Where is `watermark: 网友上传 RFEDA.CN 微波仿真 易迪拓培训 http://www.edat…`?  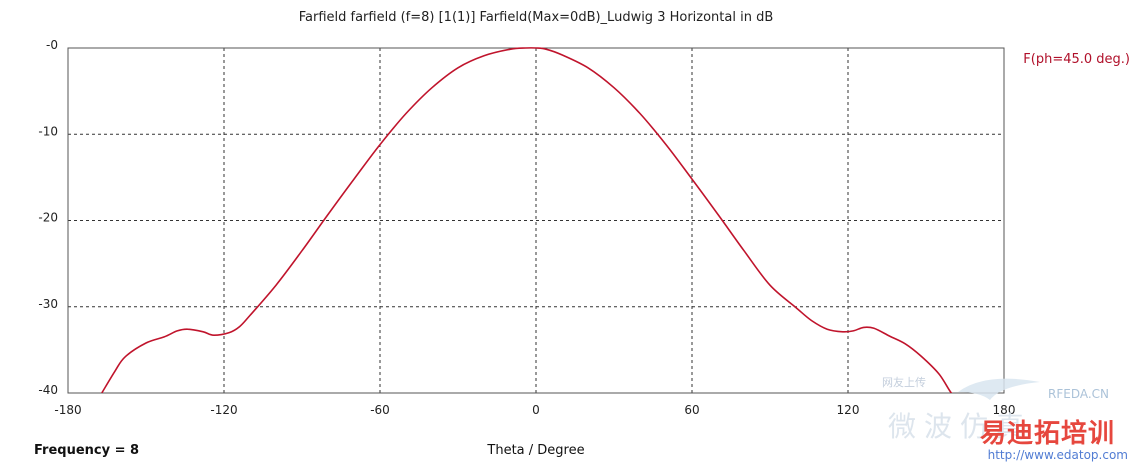
watermark: 网友上传 RFEDA.CN 微波仿真 易迪拓培训 http://www.edat… is located at coordinates (1005, 418).